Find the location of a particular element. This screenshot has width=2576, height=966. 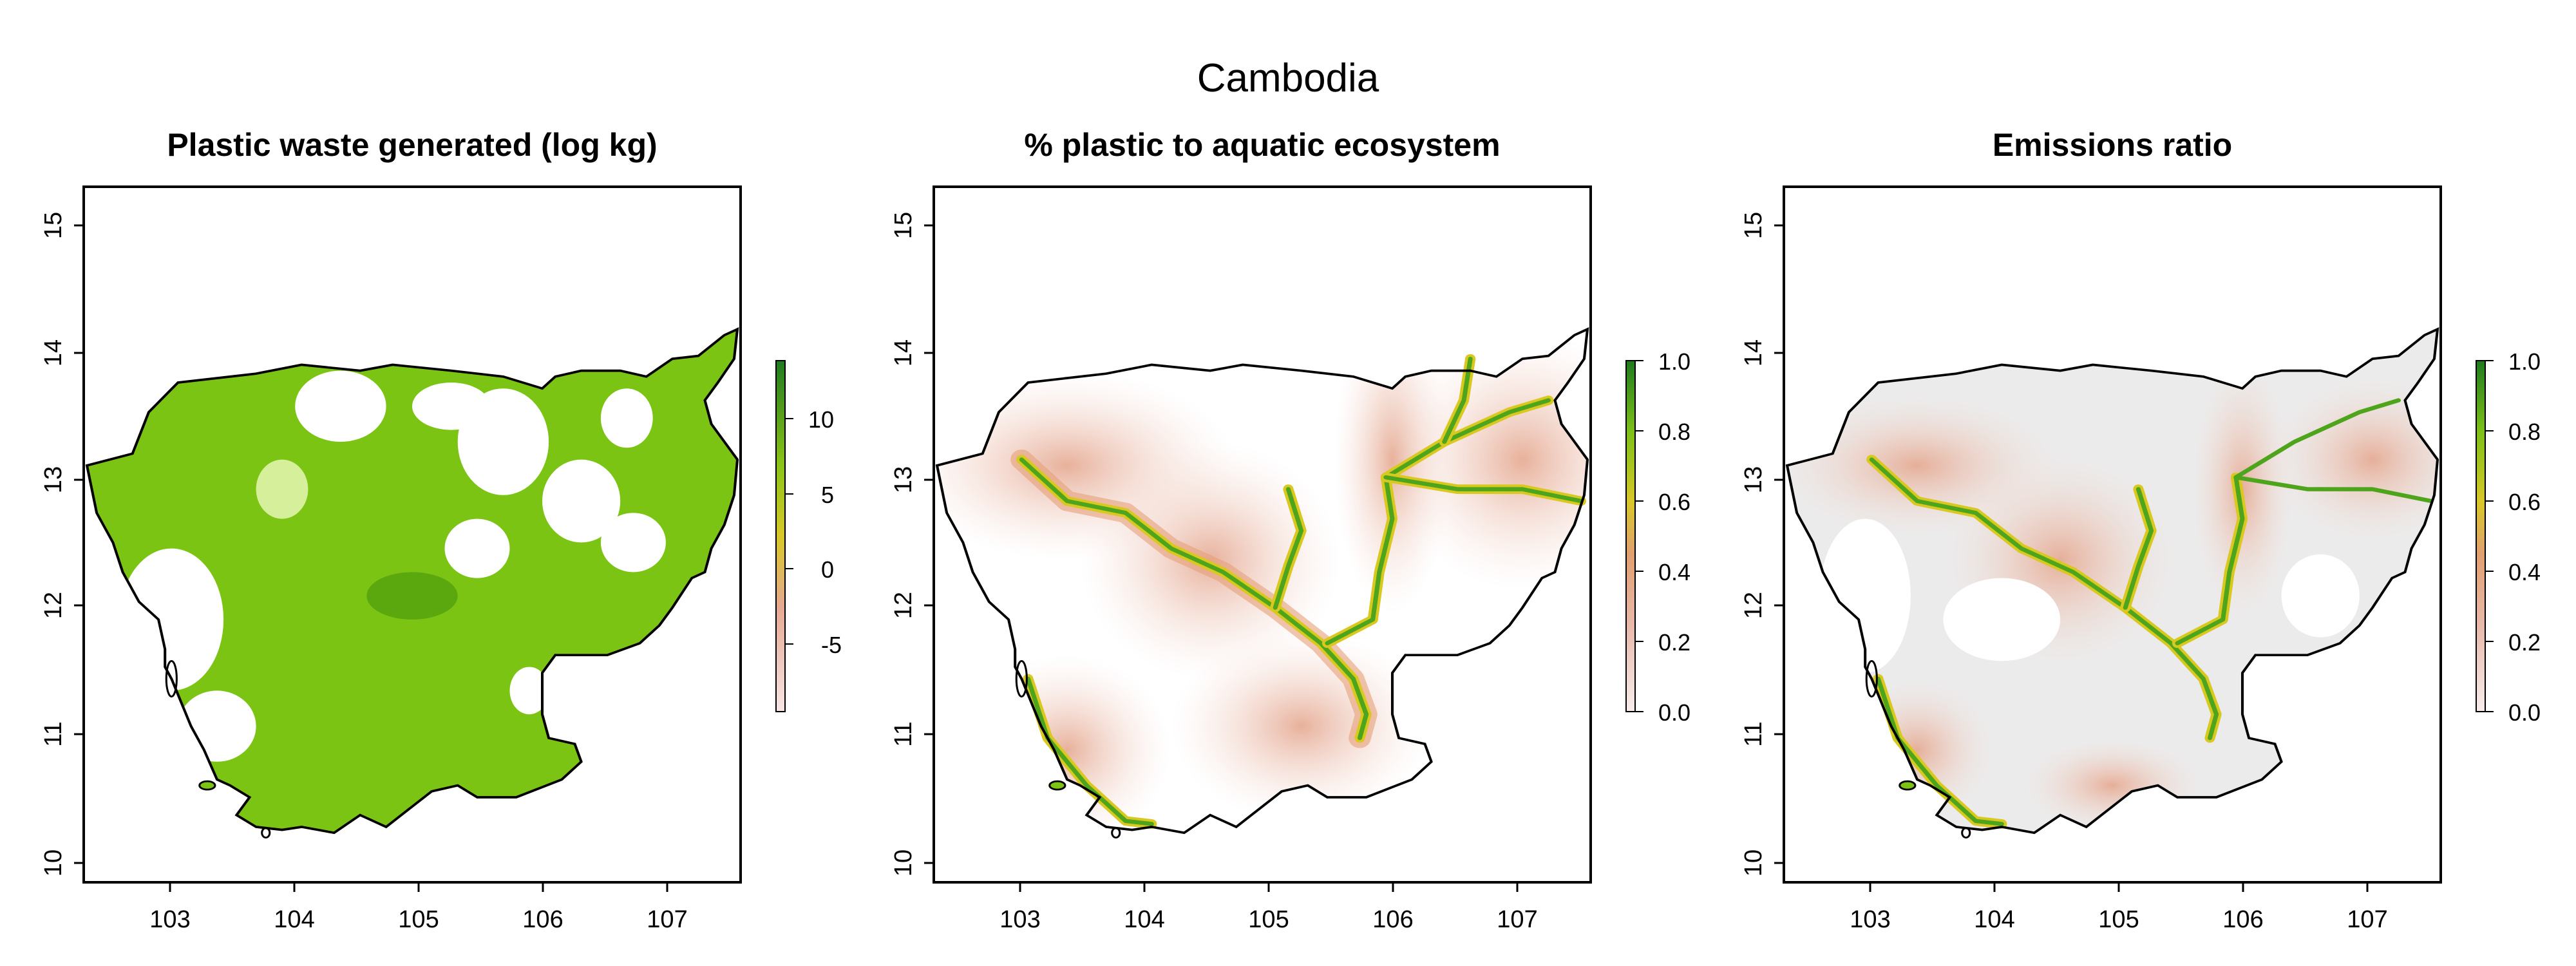

legend-bar-emissions is located at coordinates (2481, 536).